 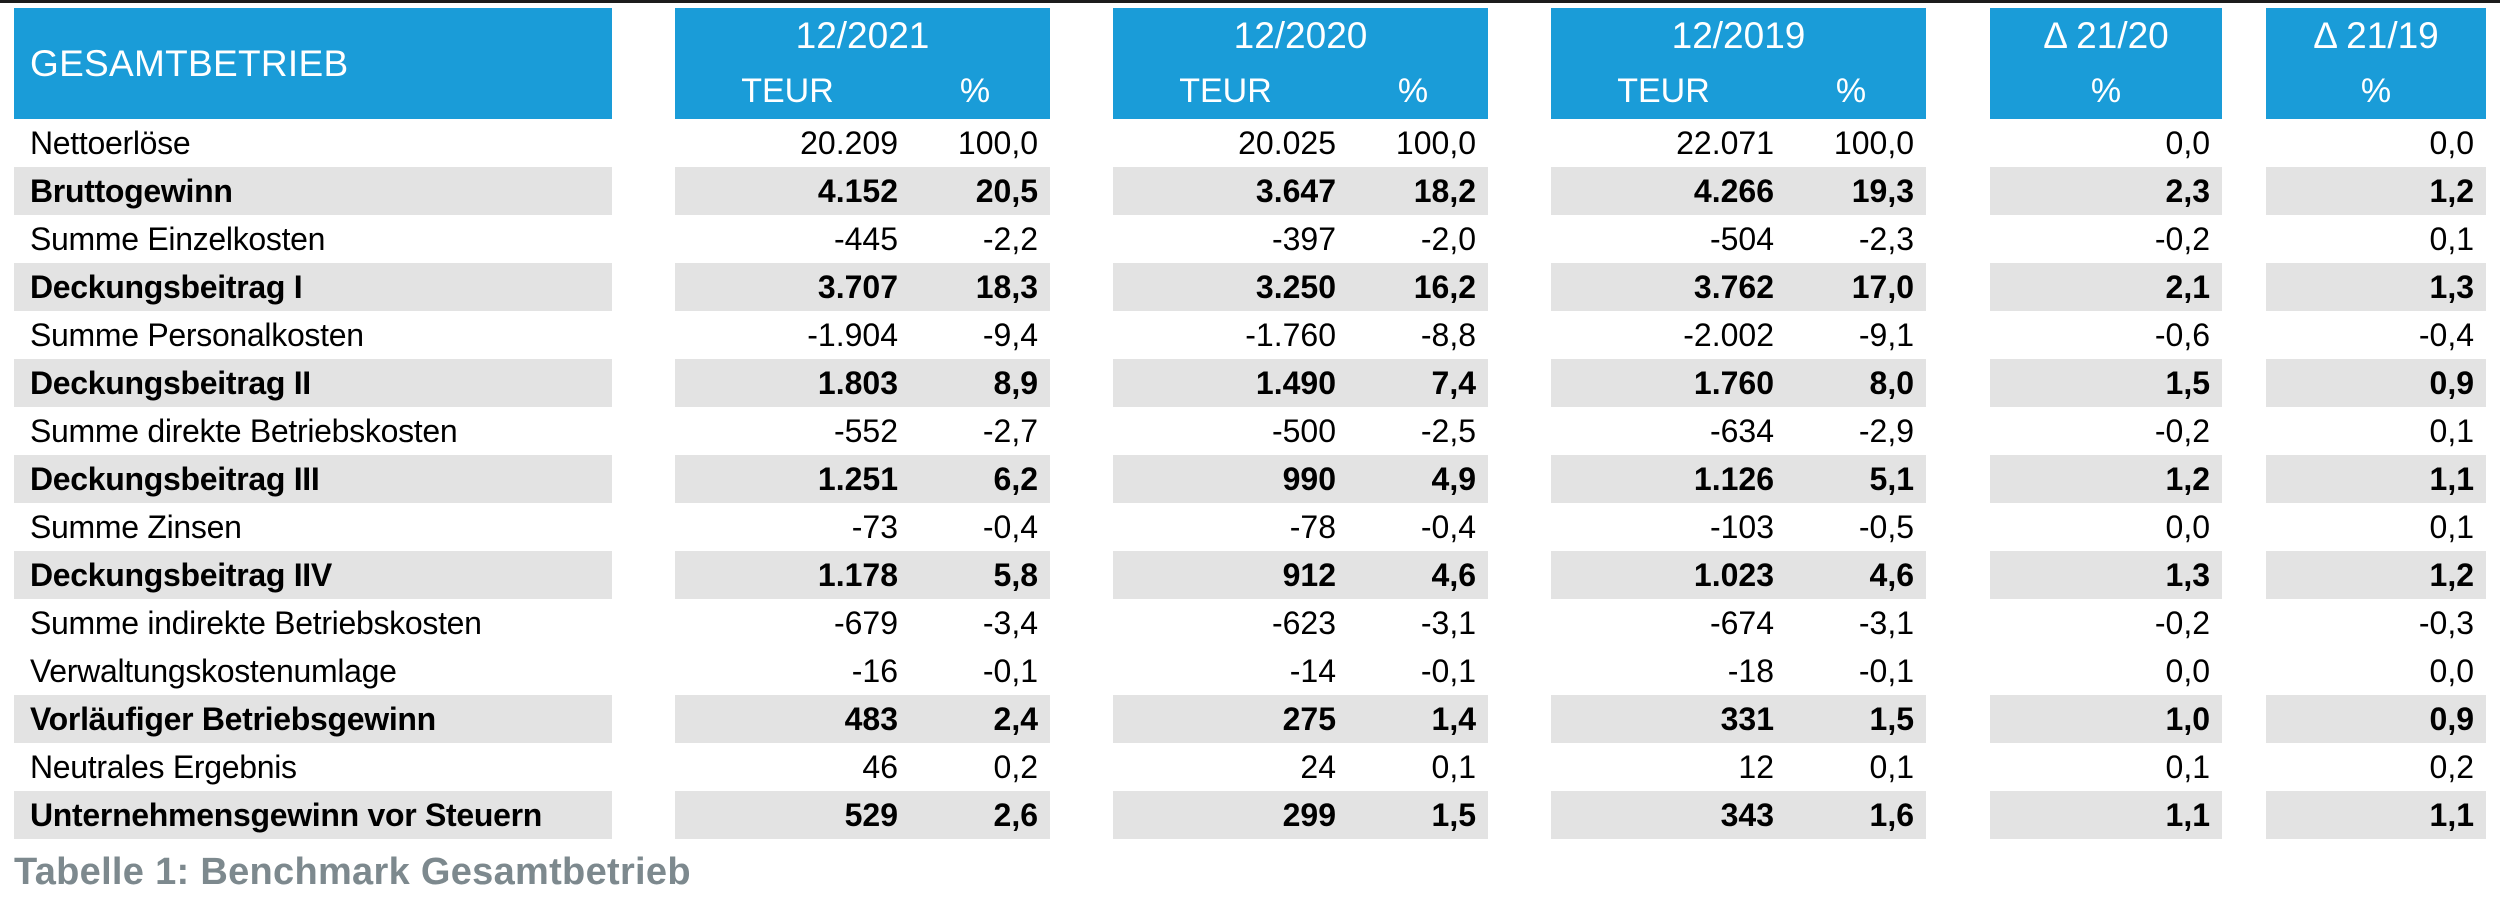 What do you see at coordinates (1010, 335) in the screenshot?
I see `value-2021-pct: -9,4` at bounding box center [1010, 335].